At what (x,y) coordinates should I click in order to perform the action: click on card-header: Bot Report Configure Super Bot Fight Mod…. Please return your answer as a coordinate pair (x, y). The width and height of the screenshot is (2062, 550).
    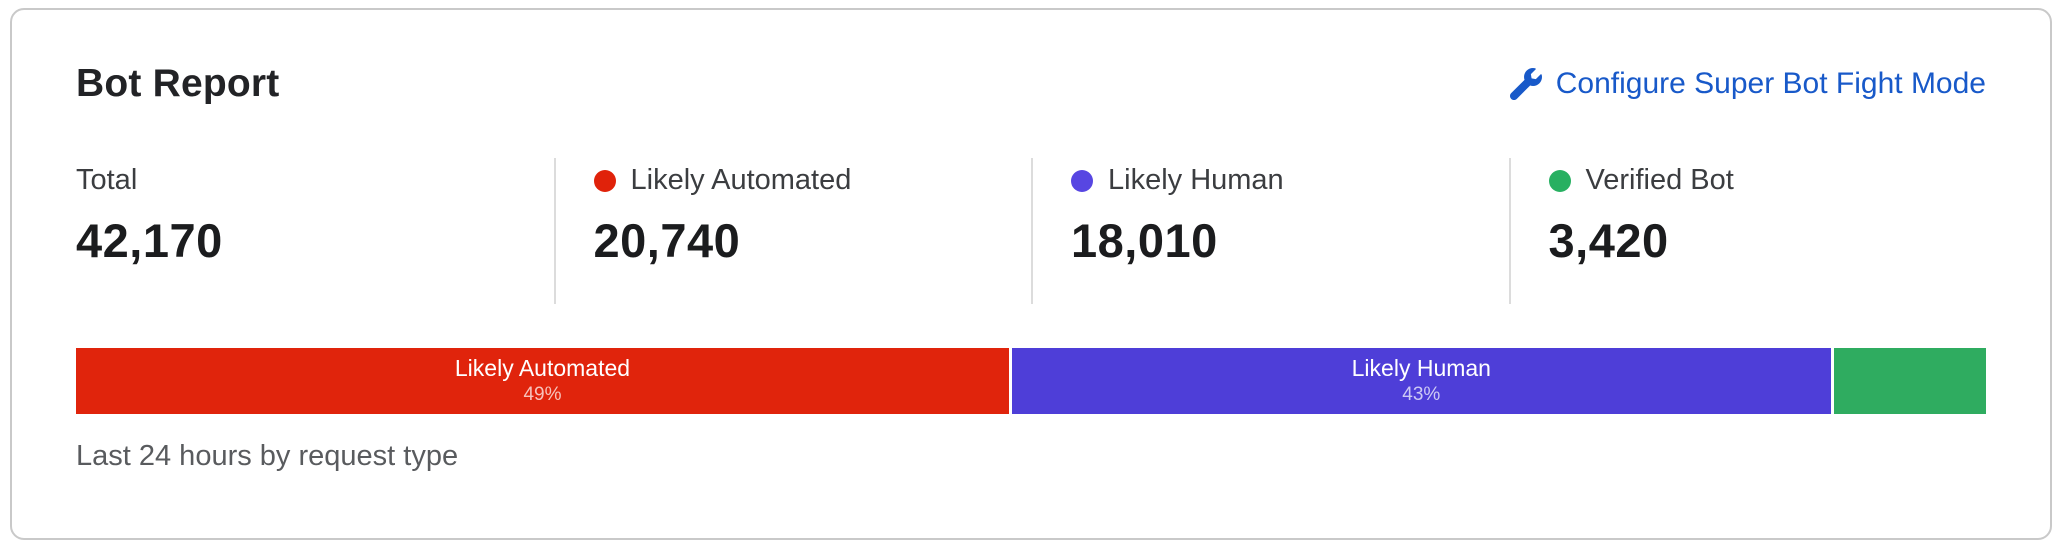
    Looking at the image, I should click on (1031, 84).